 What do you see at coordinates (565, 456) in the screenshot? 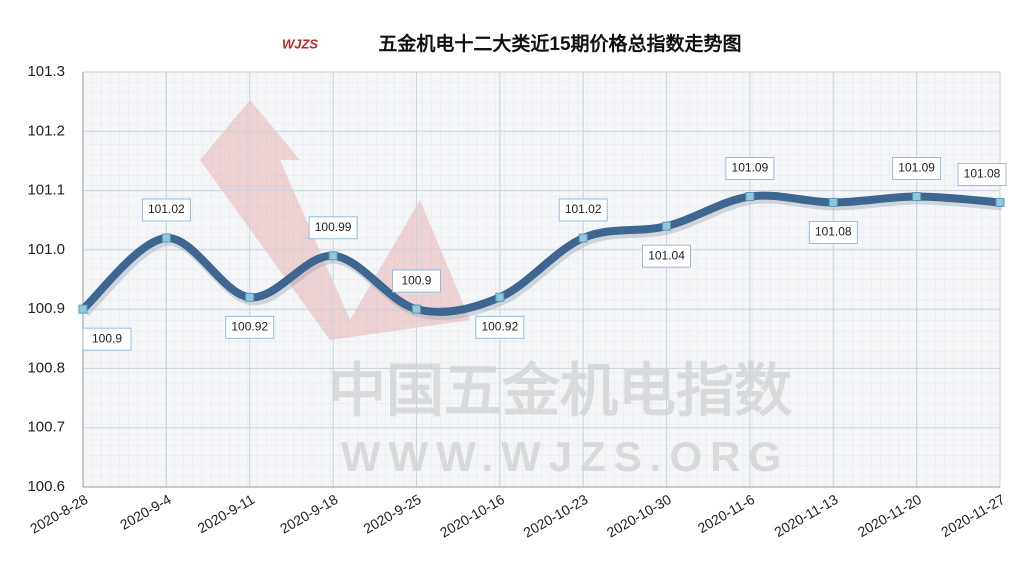
I see `watermark: WWW.WJZS.ORG` at bounding box center [565, 456].